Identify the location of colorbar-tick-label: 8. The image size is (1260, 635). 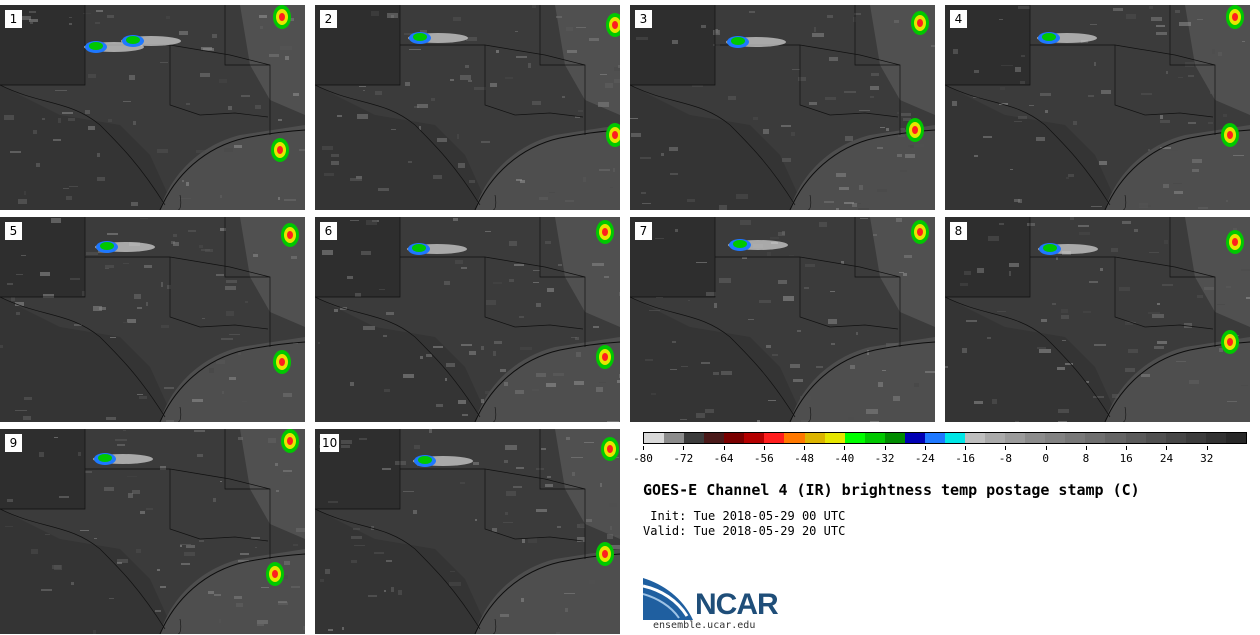
(1086, 458).